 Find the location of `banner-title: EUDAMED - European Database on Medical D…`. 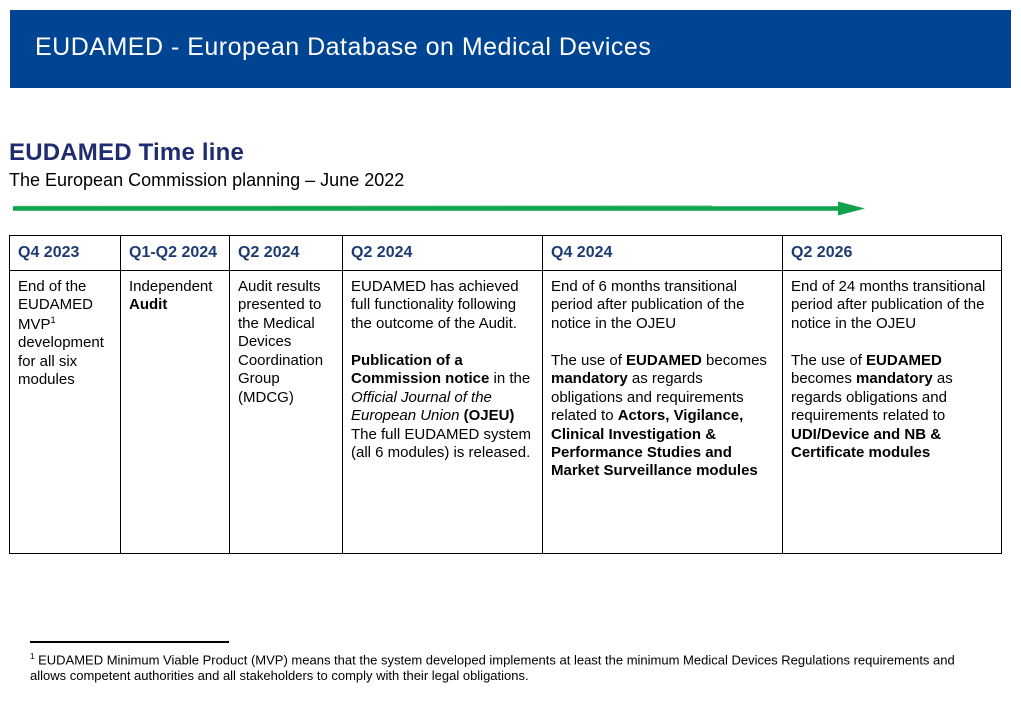

banner-title: EUDAMED - European Database on Medical D… is located at coordinates (343, 46).